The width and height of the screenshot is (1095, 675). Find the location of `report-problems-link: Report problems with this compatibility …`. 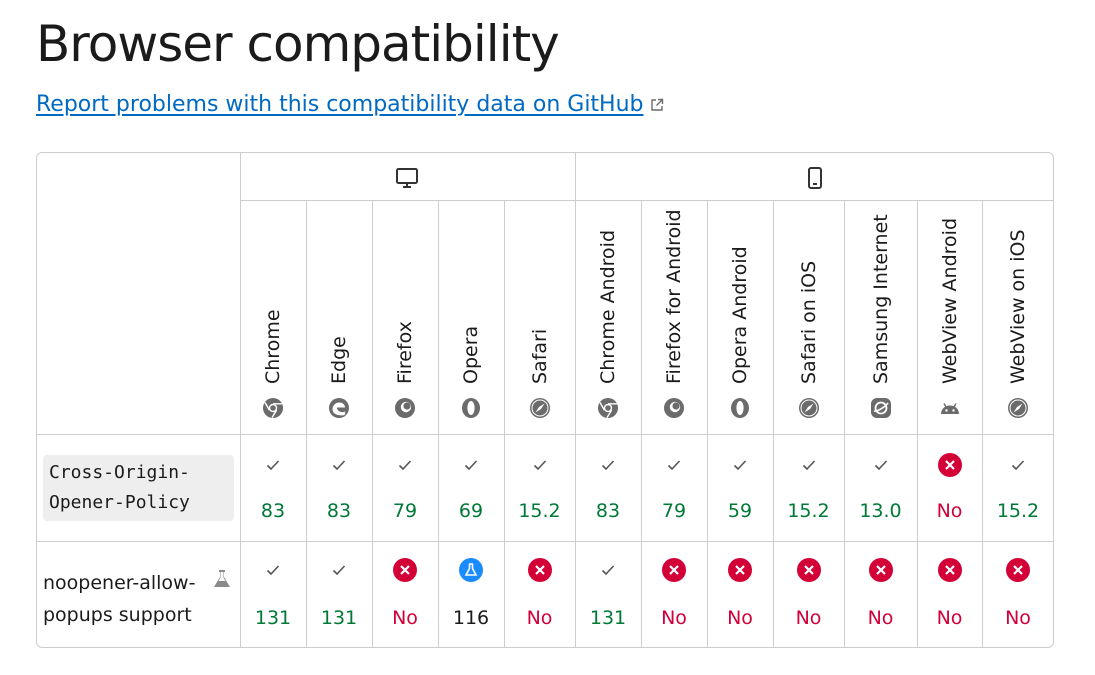

report-problems-link: Report problems with this compatibility … is located at coordinates (350, 104).